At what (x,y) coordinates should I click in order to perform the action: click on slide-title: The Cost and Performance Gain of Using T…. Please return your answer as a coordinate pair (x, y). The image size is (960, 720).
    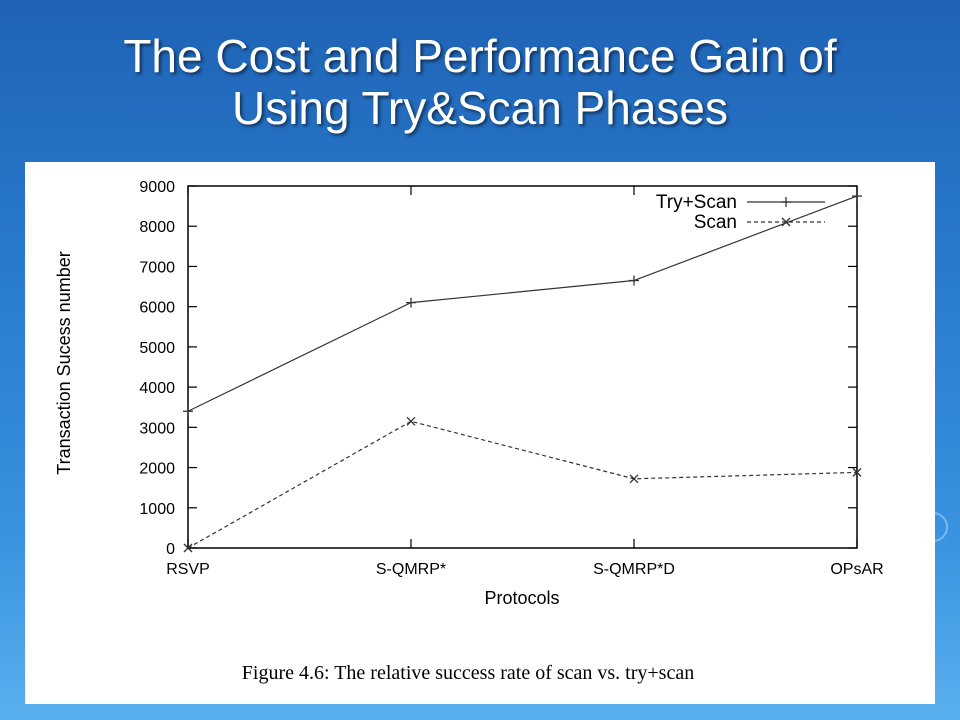
    Looking at the image, I should click on (480, 82).